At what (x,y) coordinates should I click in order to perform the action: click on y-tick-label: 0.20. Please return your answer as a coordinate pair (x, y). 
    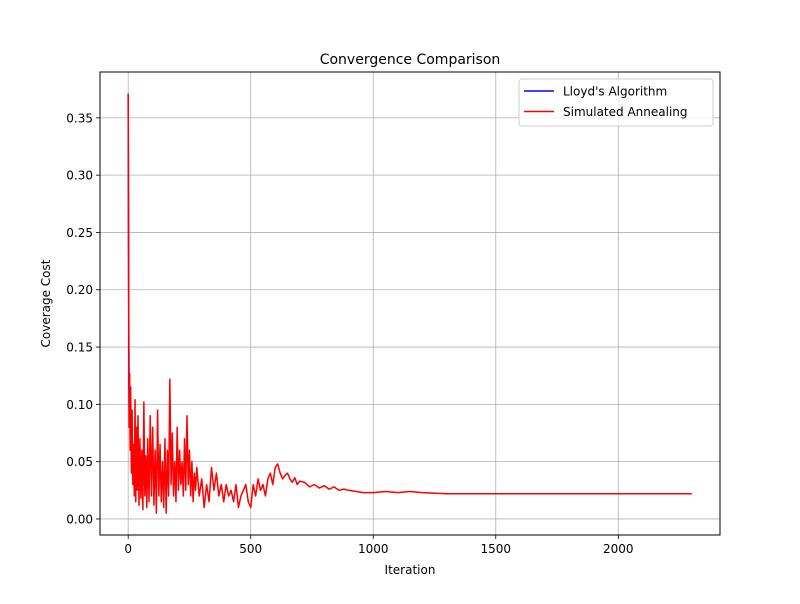
    Looking at the image, I should click on (79, 290).